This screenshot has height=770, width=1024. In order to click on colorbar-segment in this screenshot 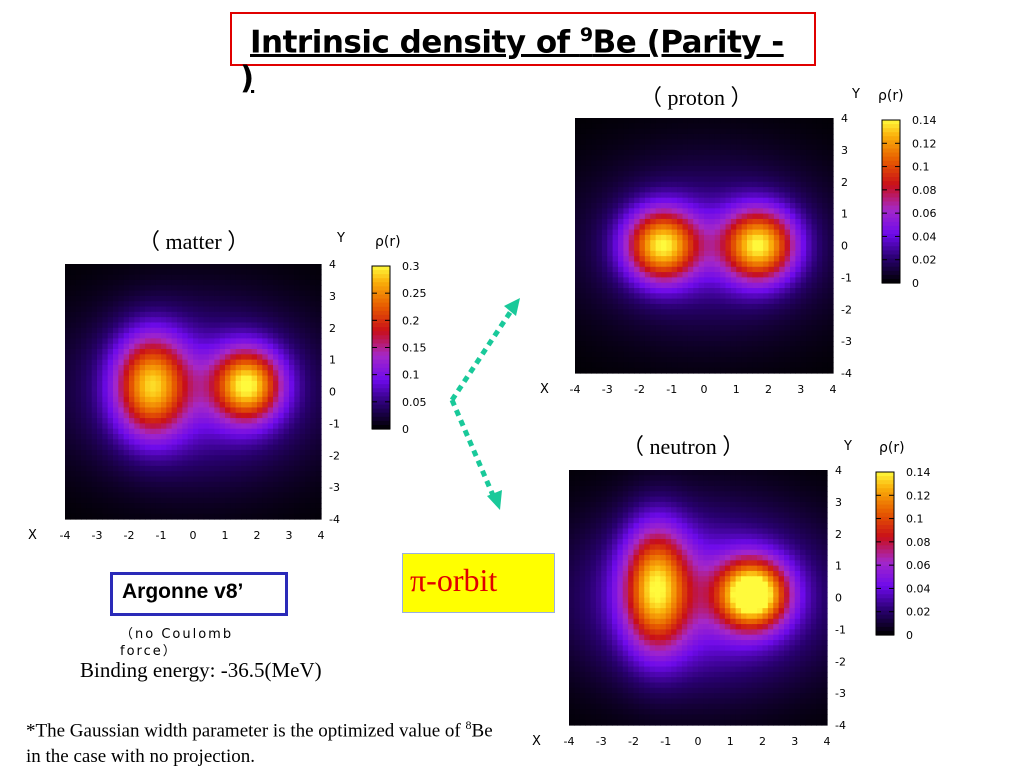, I will do `click(381, 333)`.